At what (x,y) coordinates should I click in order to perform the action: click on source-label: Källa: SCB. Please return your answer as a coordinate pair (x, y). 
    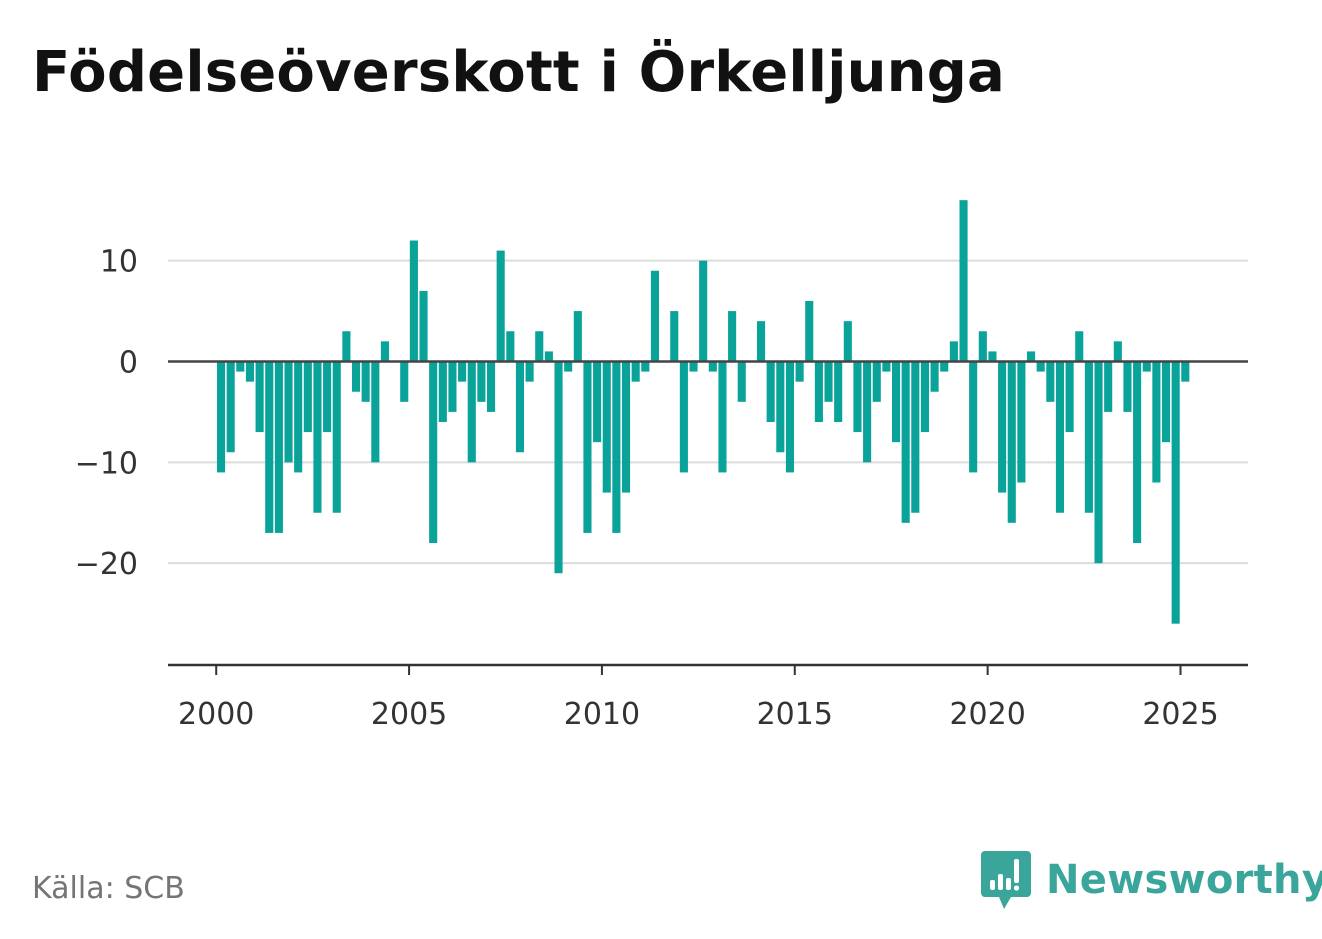
    Looking at the image, I should click on (108, 888).